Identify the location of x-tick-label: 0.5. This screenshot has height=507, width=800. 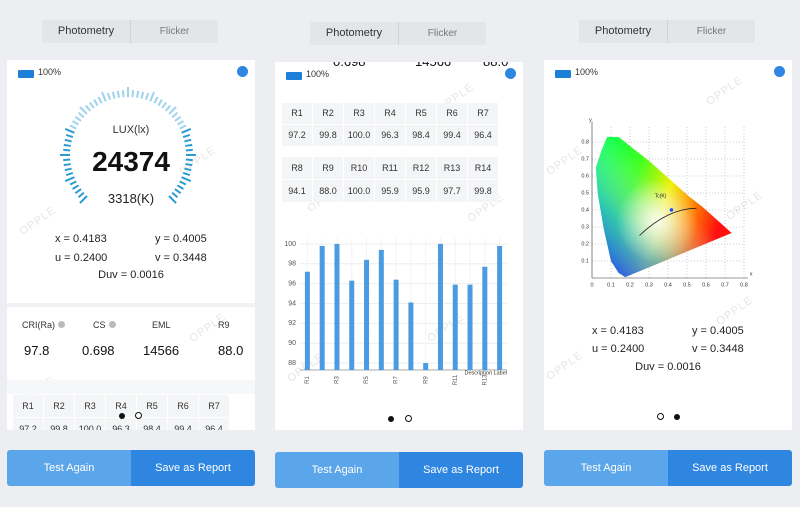
(687, 285).